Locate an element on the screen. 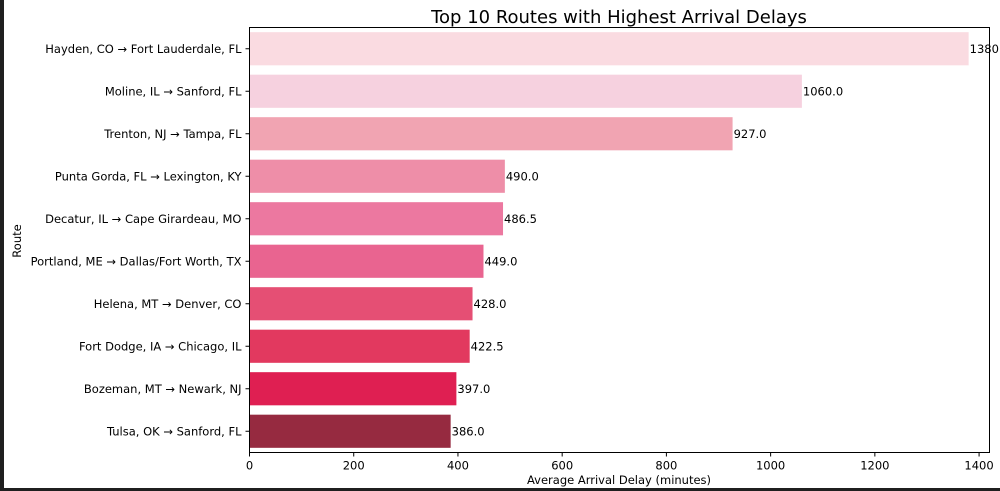 The width and height of the screenshot is (1000, 491). x-tick-label: 200 is located at coordinates (354, 466).